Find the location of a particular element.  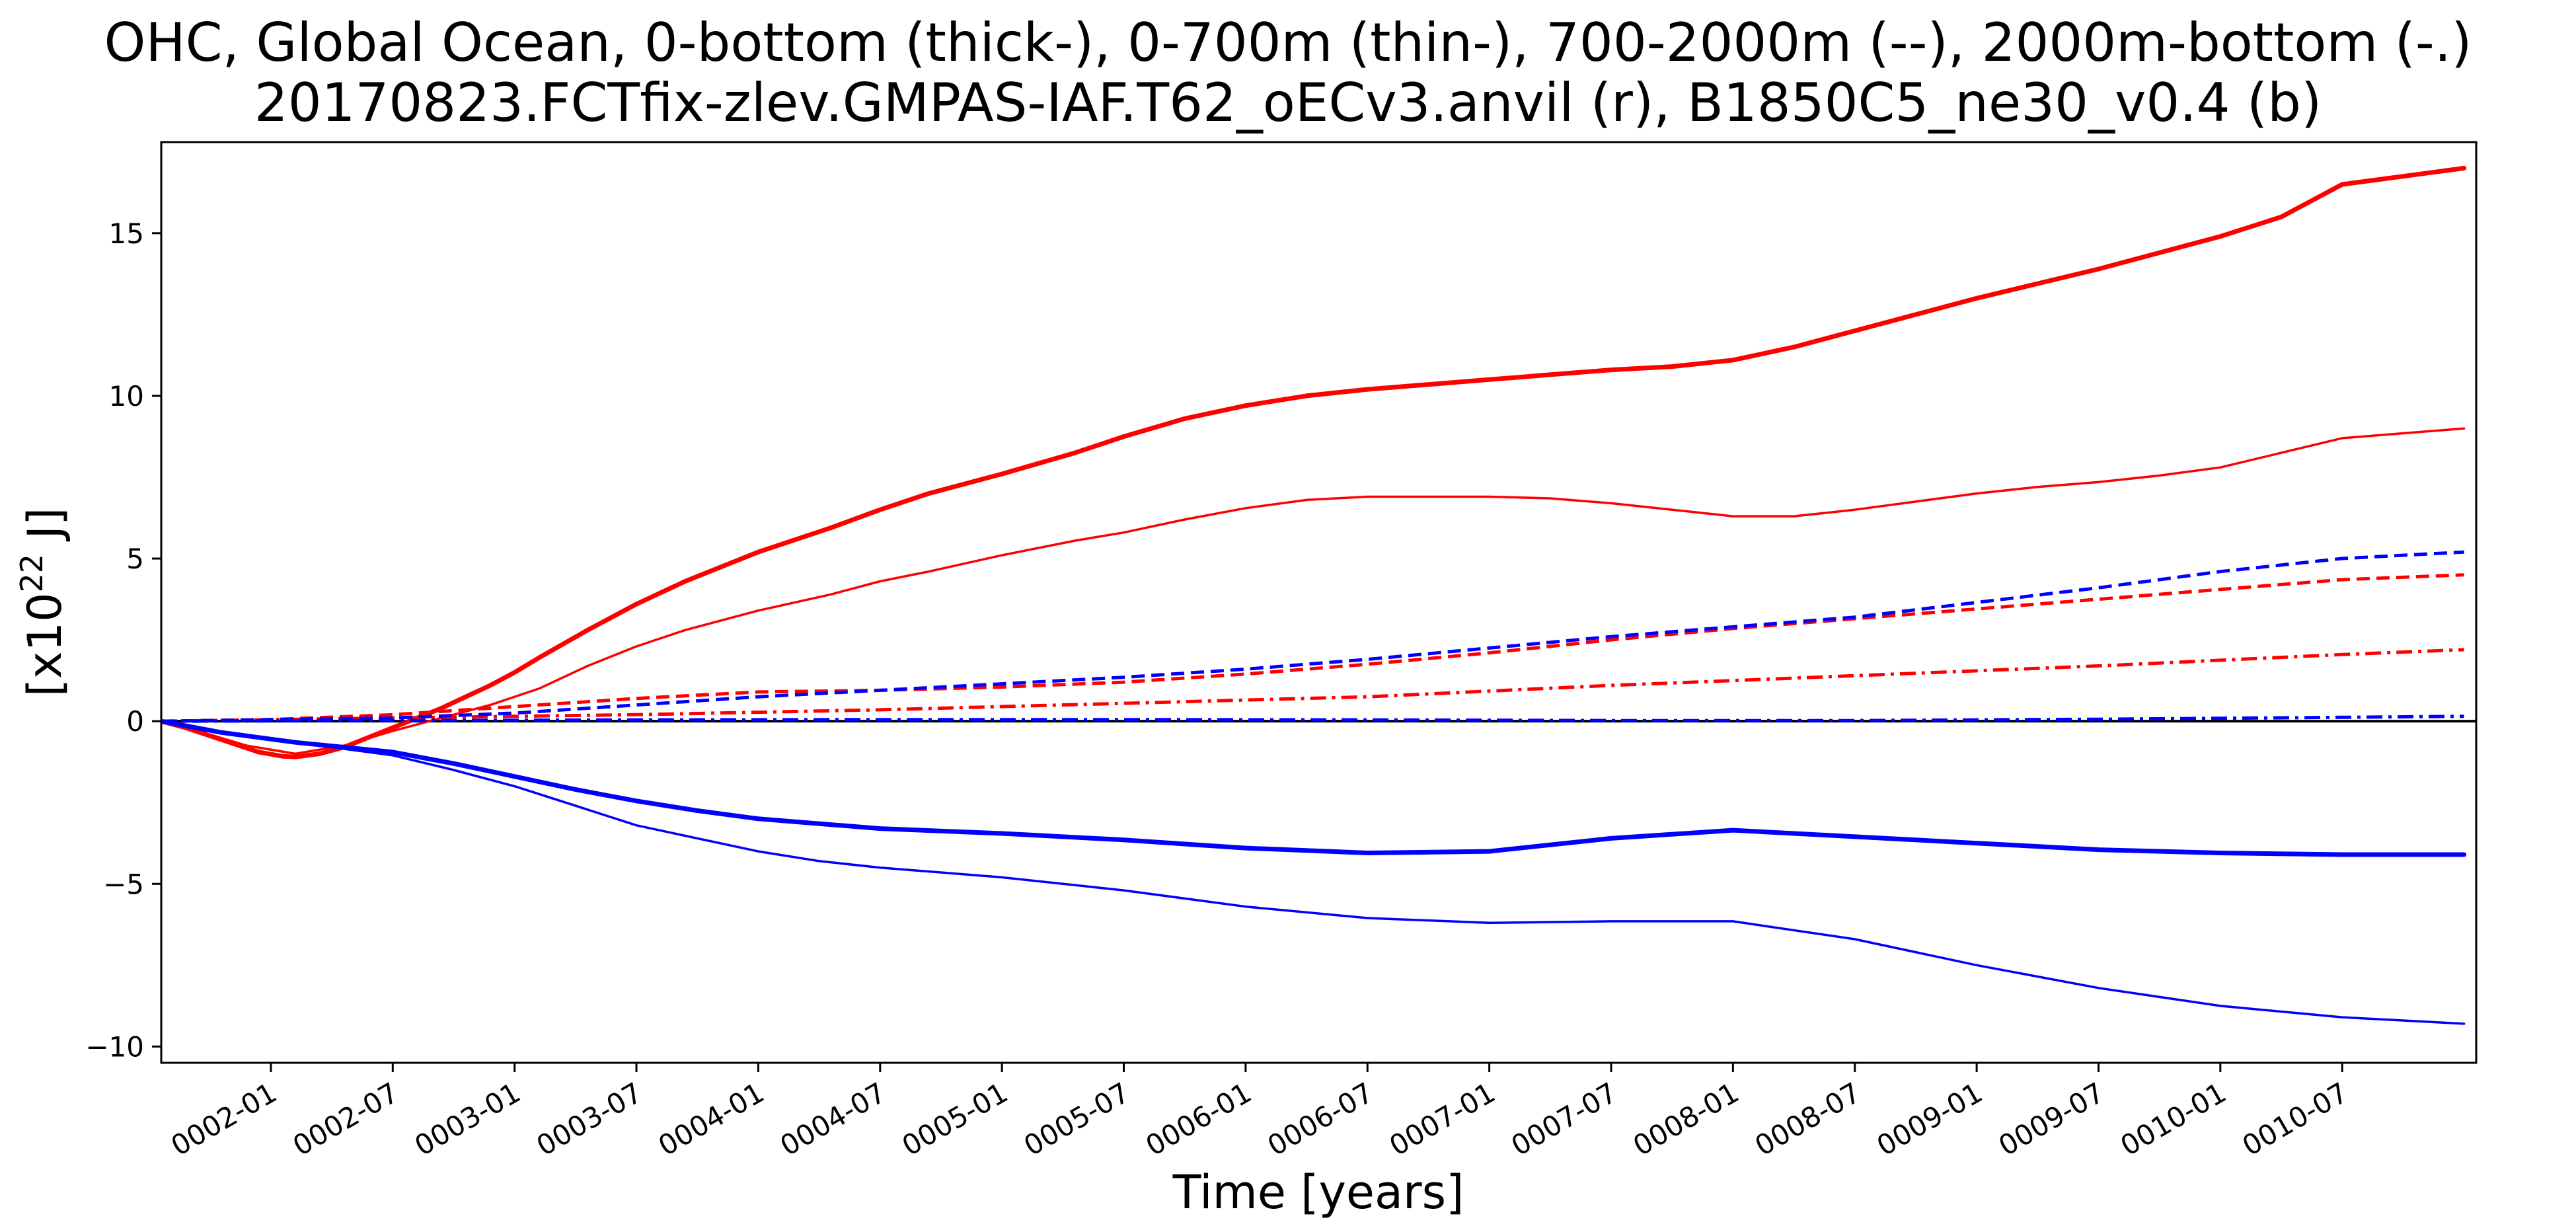

y-tick-label: 10 is located at coordinates (127, 396).